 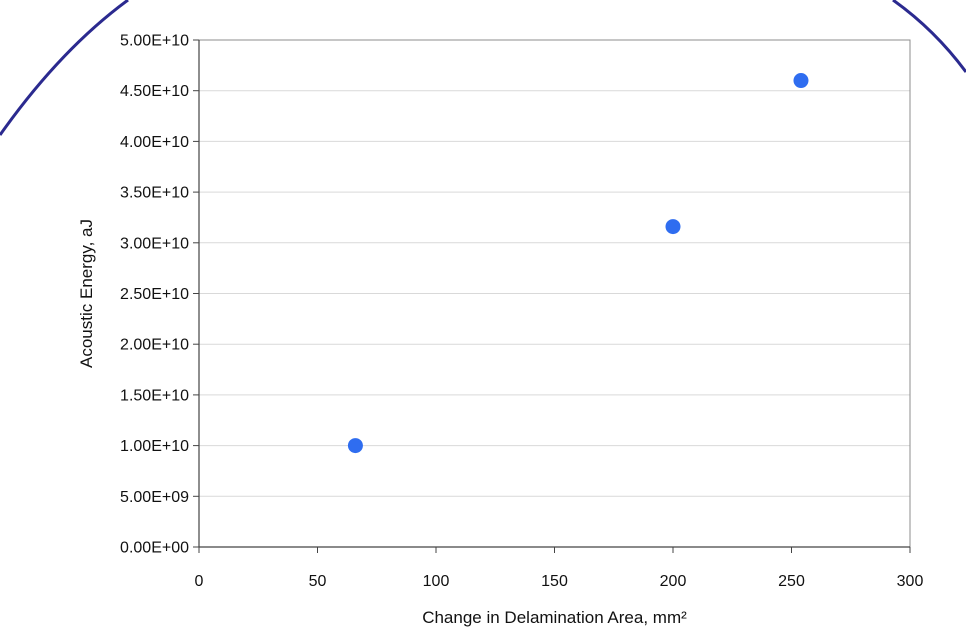 What do you see at coordinates (154, 91) in the screenshot?
I see `y-tick-label: 4.50E+10` at bounding box center [154, 91].